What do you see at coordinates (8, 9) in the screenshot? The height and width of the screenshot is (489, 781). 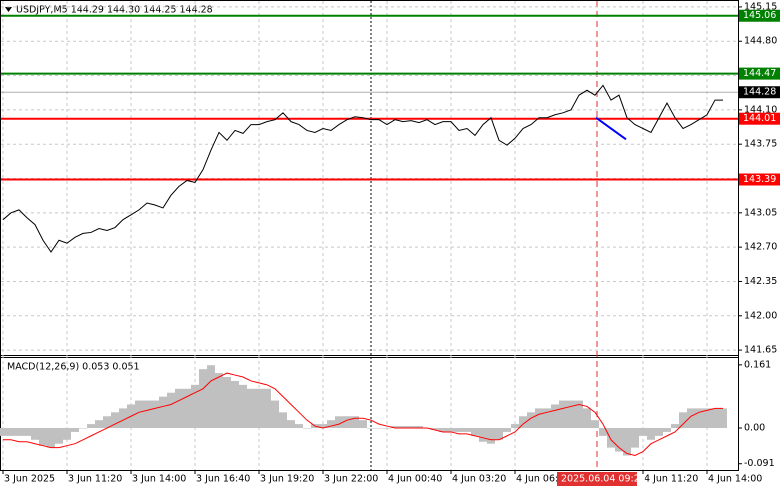 I see `menu-icon` at bounding box center [8, 9].